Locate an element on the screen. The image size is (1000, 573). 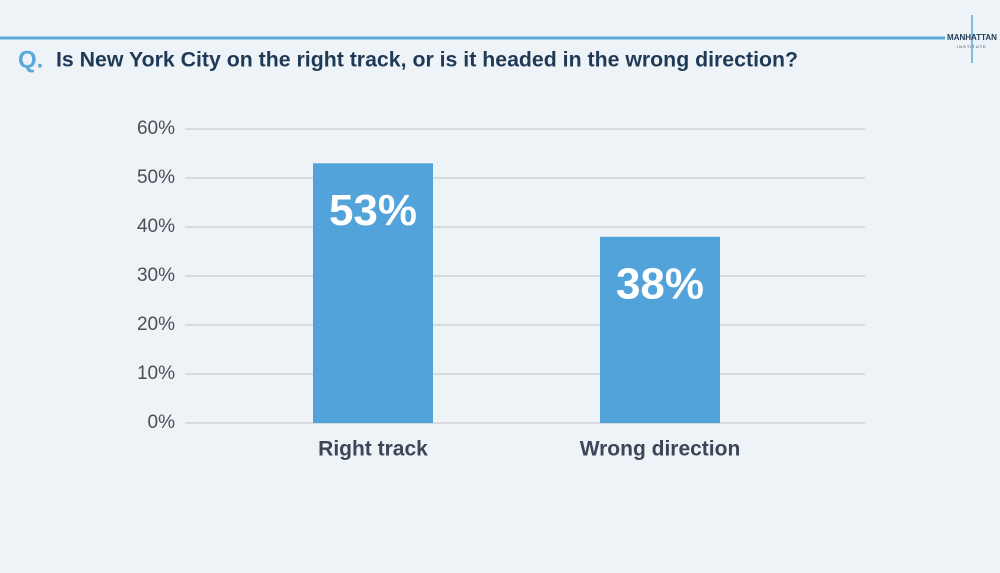
logo-subtitle: INSTITUTE is located at coordinates (972, 46).